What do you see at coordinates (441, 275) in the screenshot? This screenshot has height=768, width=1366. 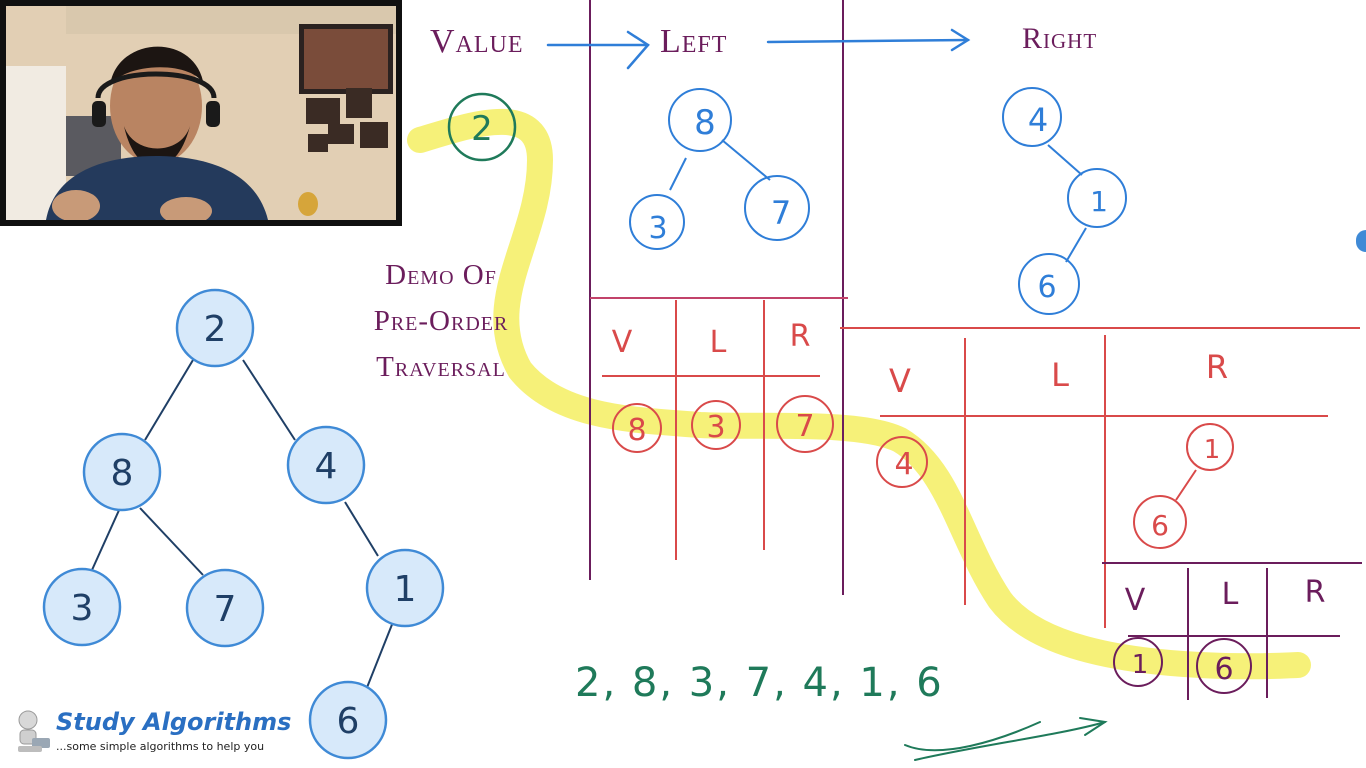 I see `demo-title-line1: Demo Of` at bounding box center [441, 275].